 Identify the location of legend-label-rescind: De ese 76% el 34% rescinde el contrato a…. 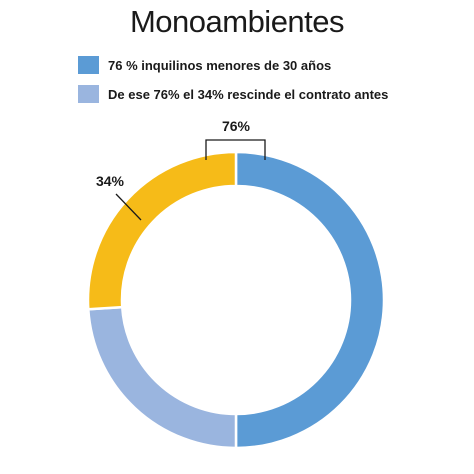
(248, 94).